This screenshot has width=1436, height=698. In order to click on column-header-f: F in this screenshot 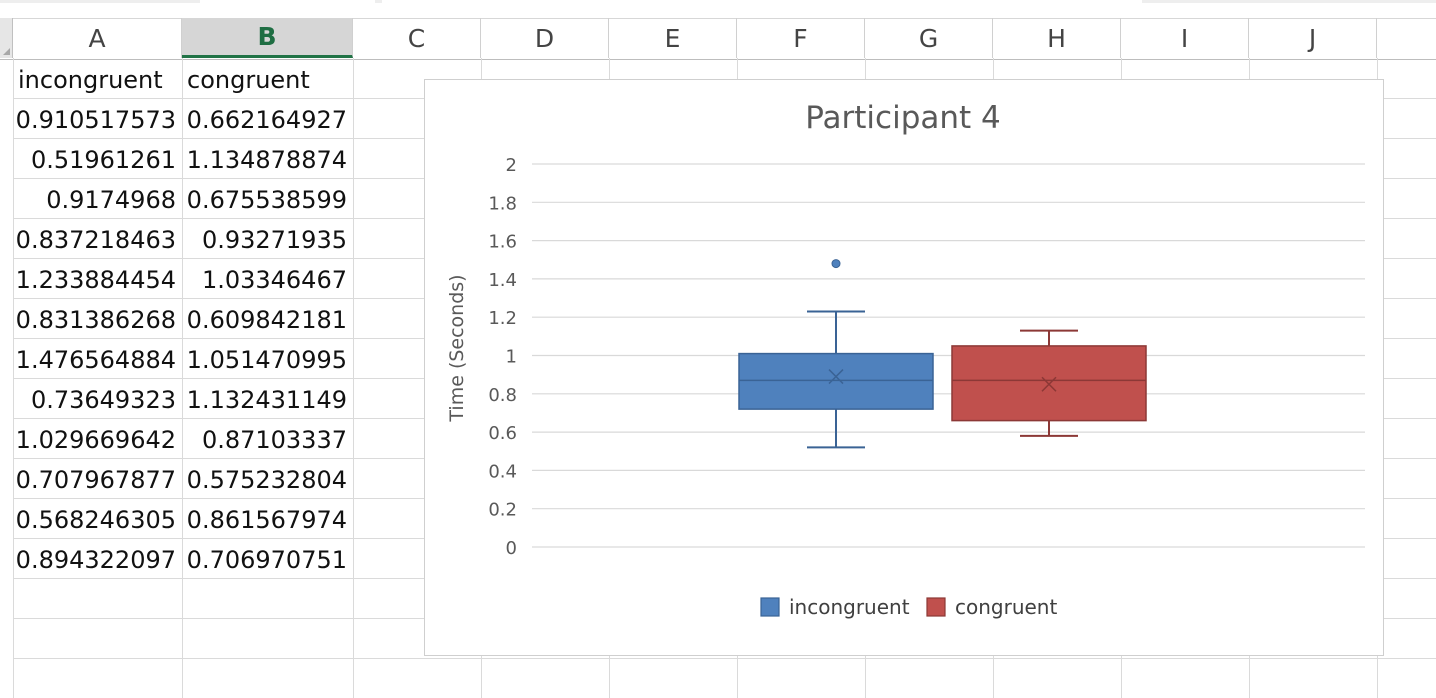, I will do `click(801, 38)`.